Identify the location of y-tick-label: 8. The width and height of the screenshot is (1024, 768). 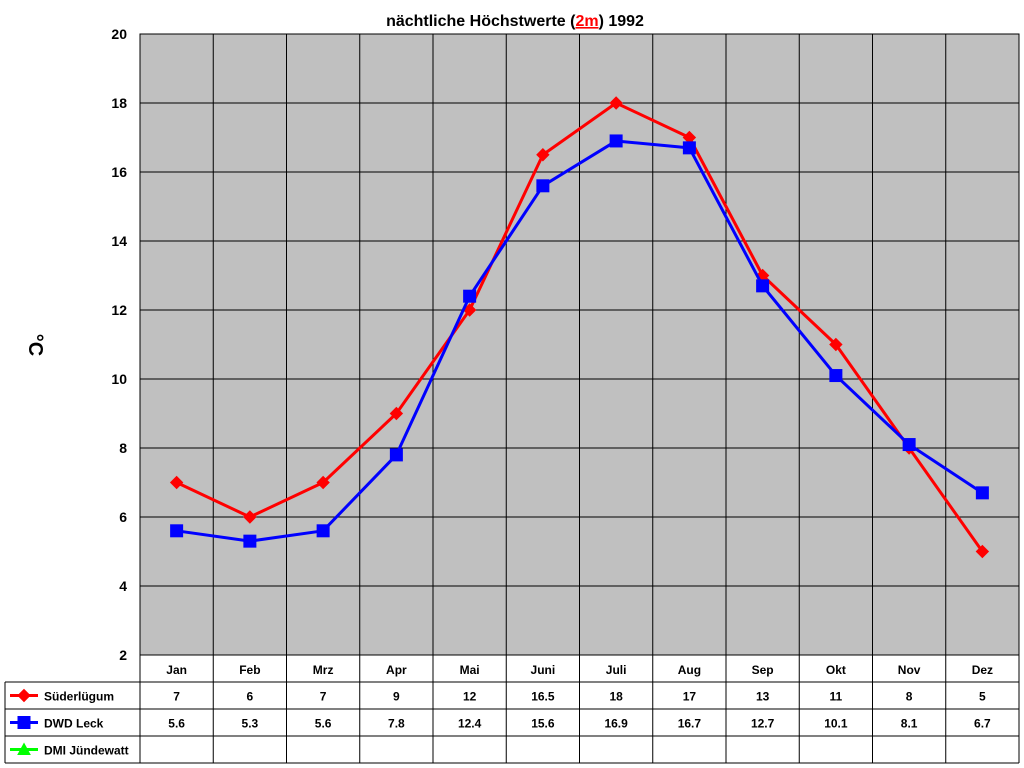
(123, 448).